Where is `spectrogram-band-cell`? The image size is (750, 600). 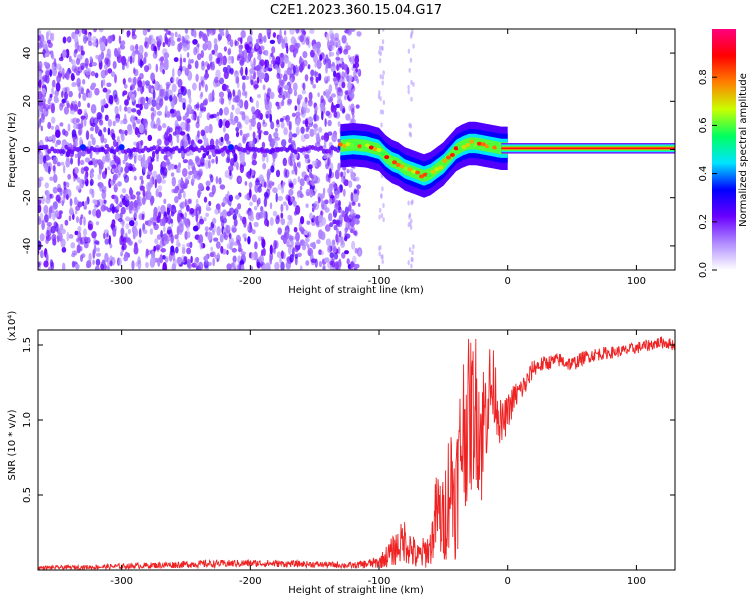 spectrogram-band-cell is located at coordinates (66, 147).